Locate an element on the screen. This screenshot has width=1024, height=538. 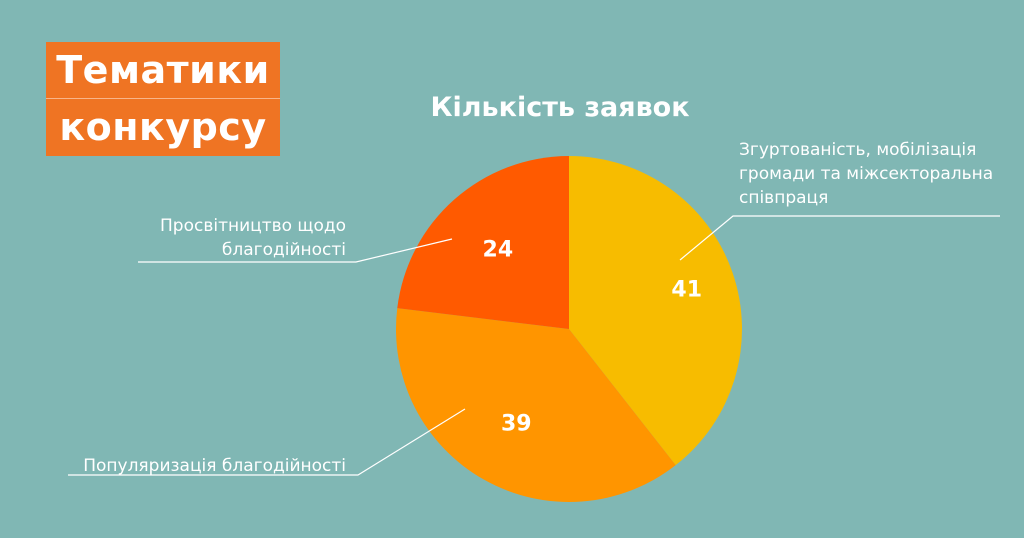
category-label-popularization: Популяризація благодійності is located at coordinates (214, 466).